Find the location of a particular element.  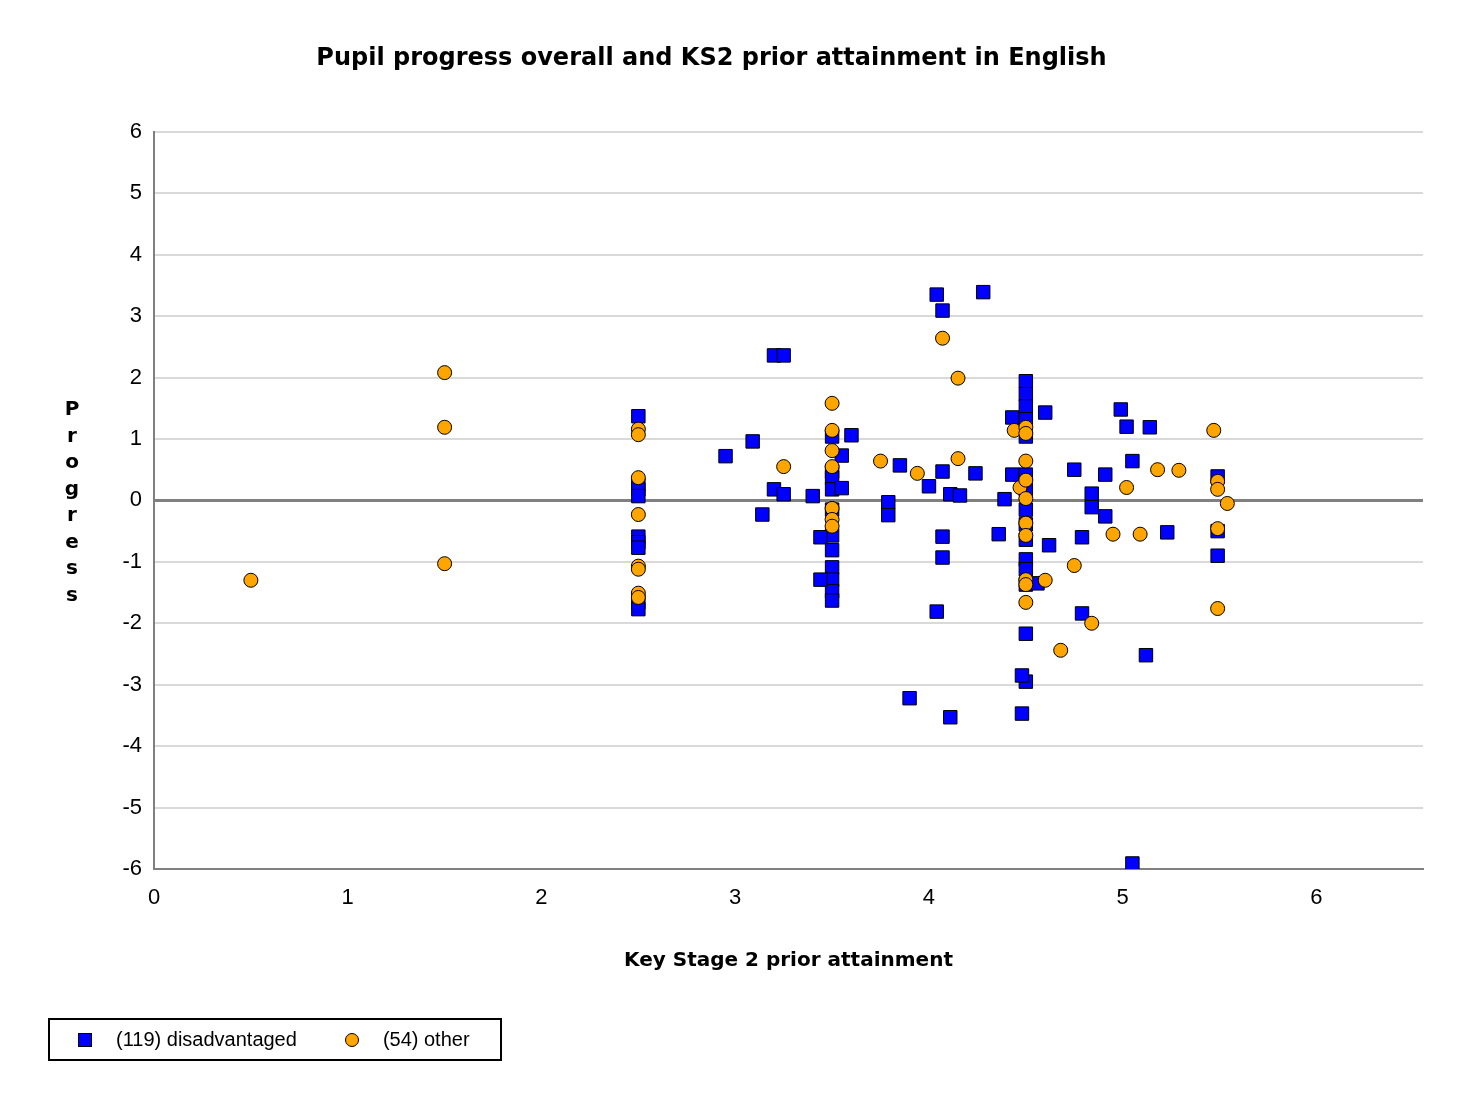

x-tick-label: 5 is located at coordinates (1122, 897).